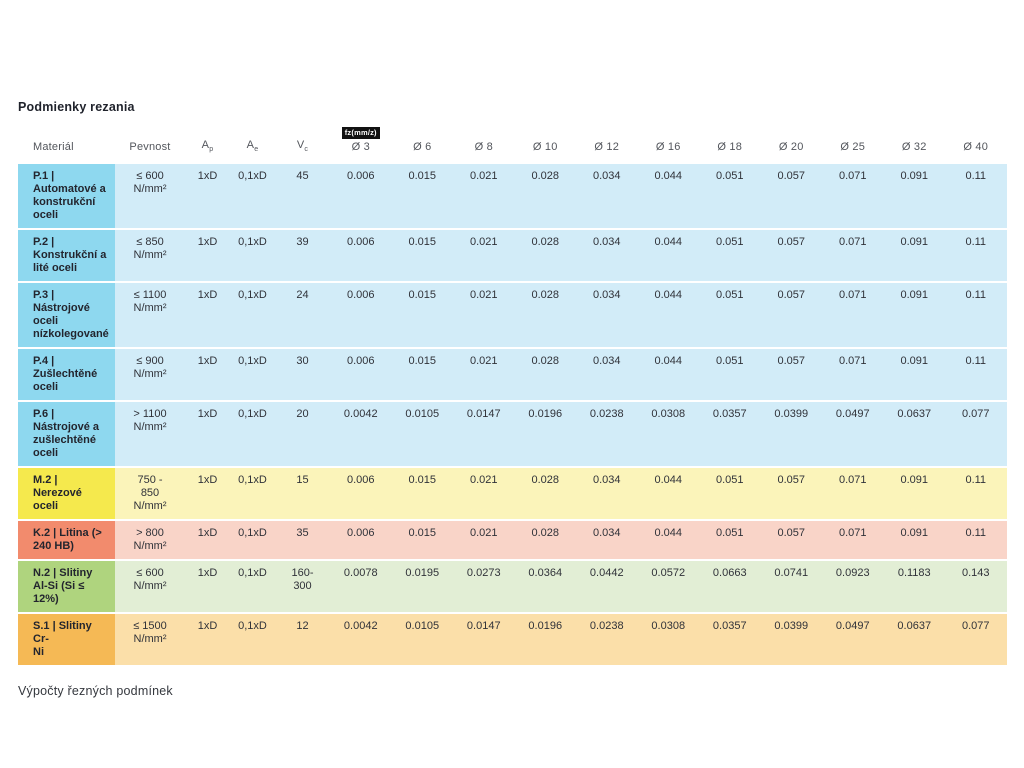  Describe the element at coordinates (730, 147) in the screenshot. I see `diameter-label: Ø 18` at that location.